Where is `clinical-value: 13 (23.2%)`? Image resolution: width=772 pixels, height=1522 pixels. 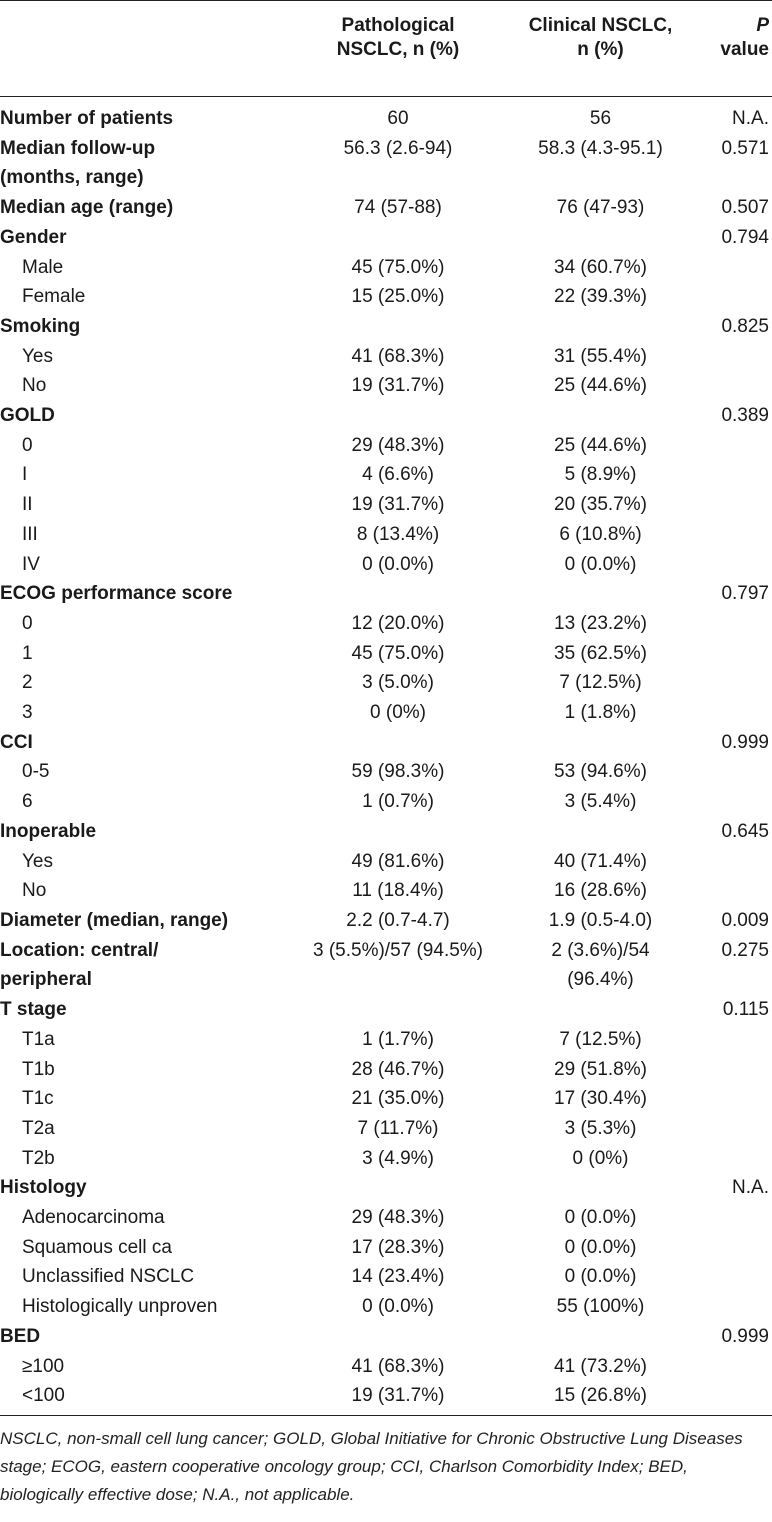 clinical-value: 13 (23.2%) is located at coordinates (600, 623).